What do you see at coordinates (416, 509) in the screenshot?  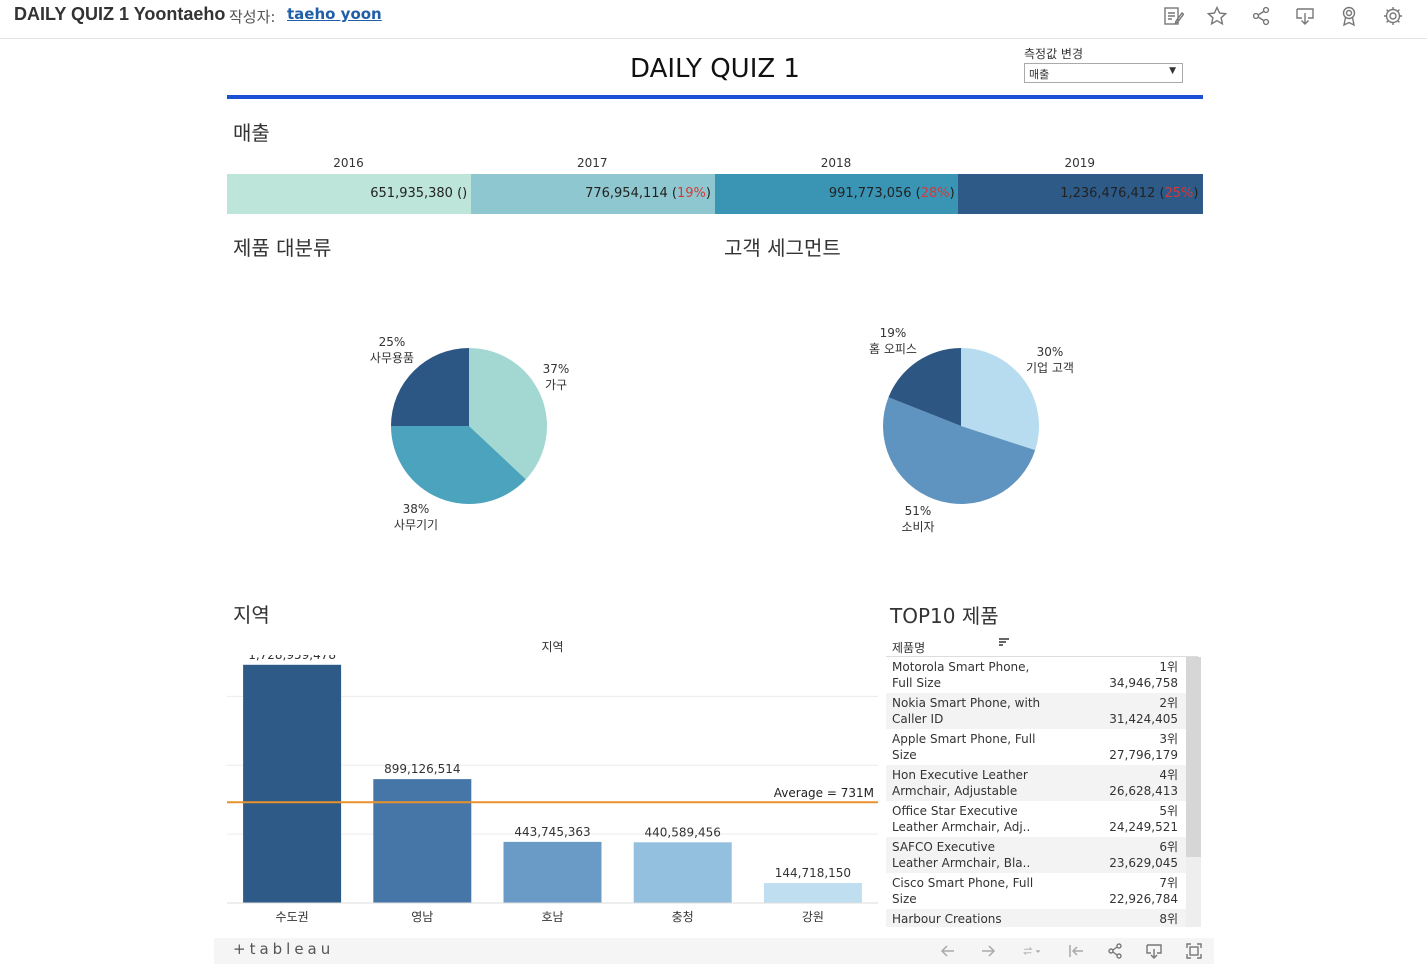 I see `pie-pct: 38%` at bounding box center [416, 509].